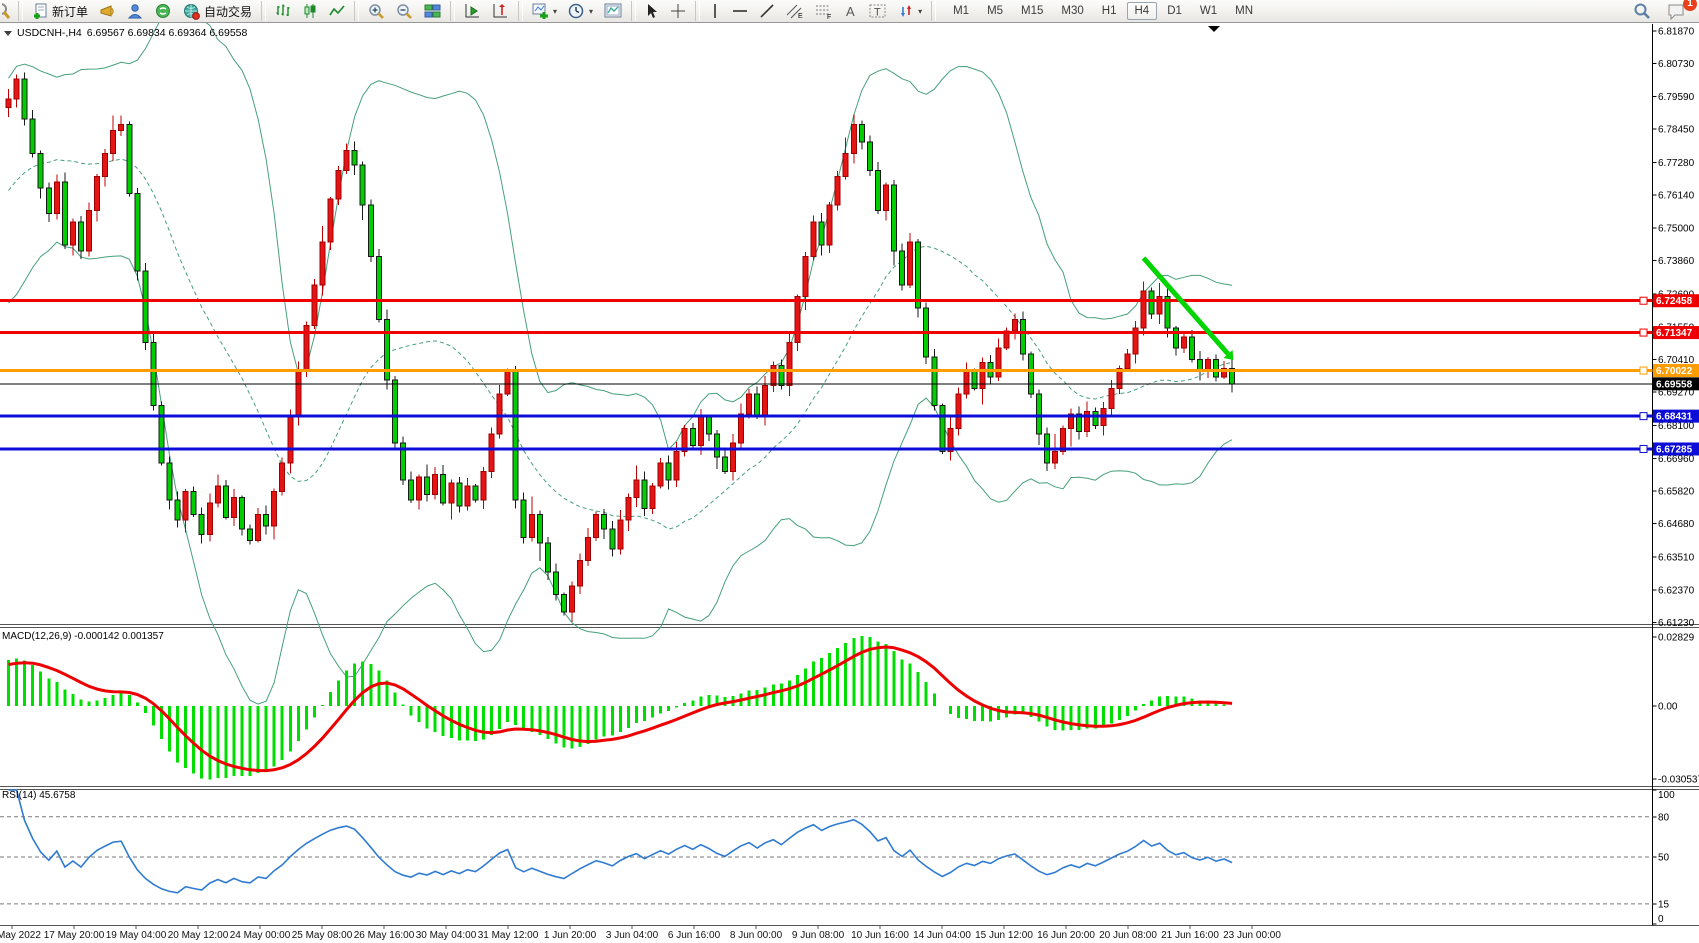 This screenshot has height=943, width=1699. Describe the element at coordinates (1244, 11) in the screenshot. I see `timeframe-mn-button: MN` at that location.